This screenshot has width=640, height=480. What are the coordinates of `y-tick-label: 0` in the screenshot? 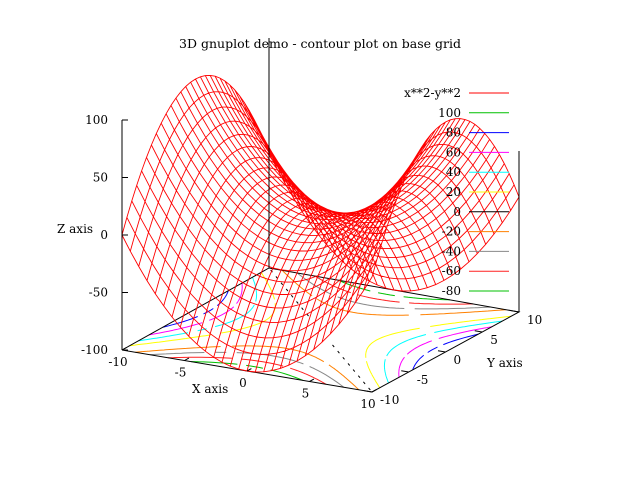 It's located at (458, 360).